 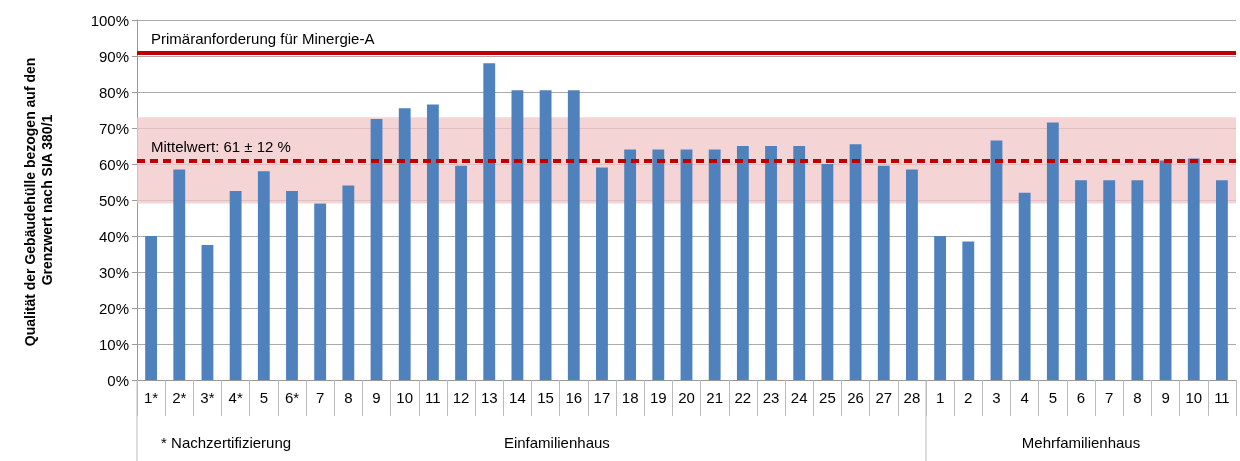 I want to click on text: Einfamilienhaus, so click(x=556, y=442).